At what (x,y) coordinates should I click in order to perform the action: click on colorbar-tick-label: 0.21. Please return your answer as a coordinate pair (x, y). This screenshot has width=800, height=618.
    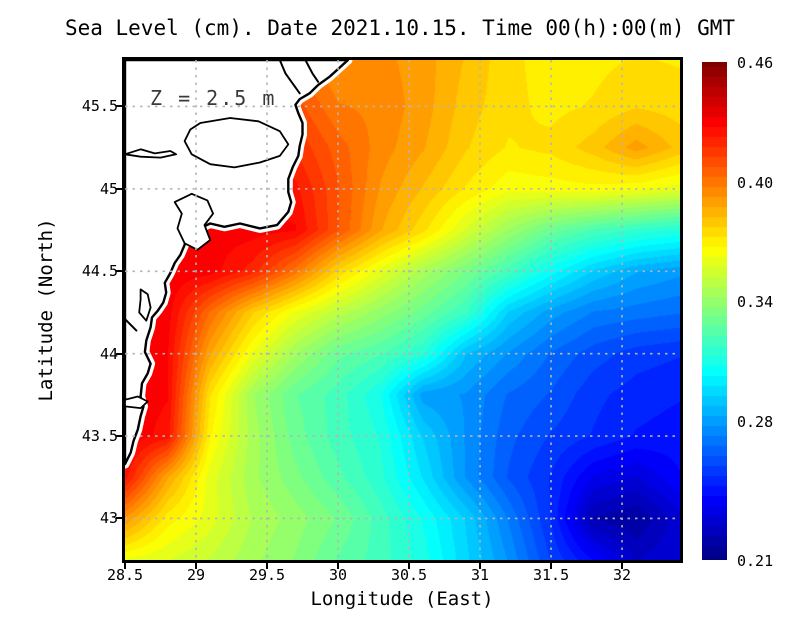
    Looking at the image, I should click on (755, 561).